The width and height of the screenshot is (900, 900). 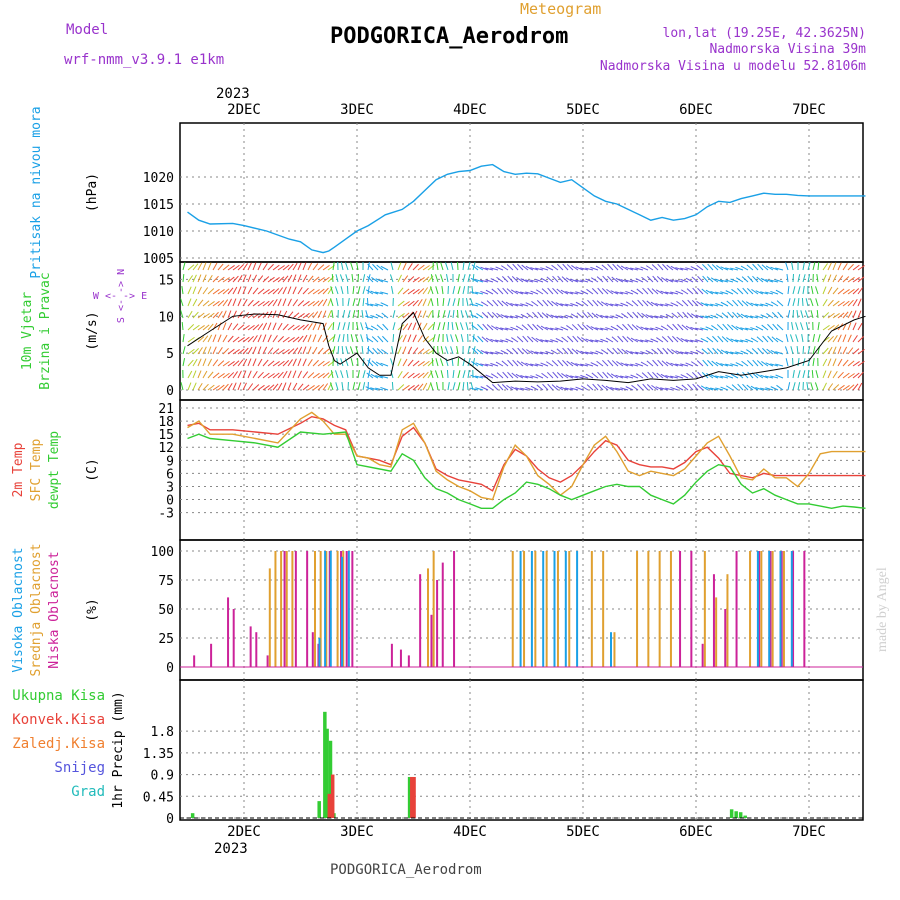 I want to click on bar-total_precip, so click(x=327, y=773).